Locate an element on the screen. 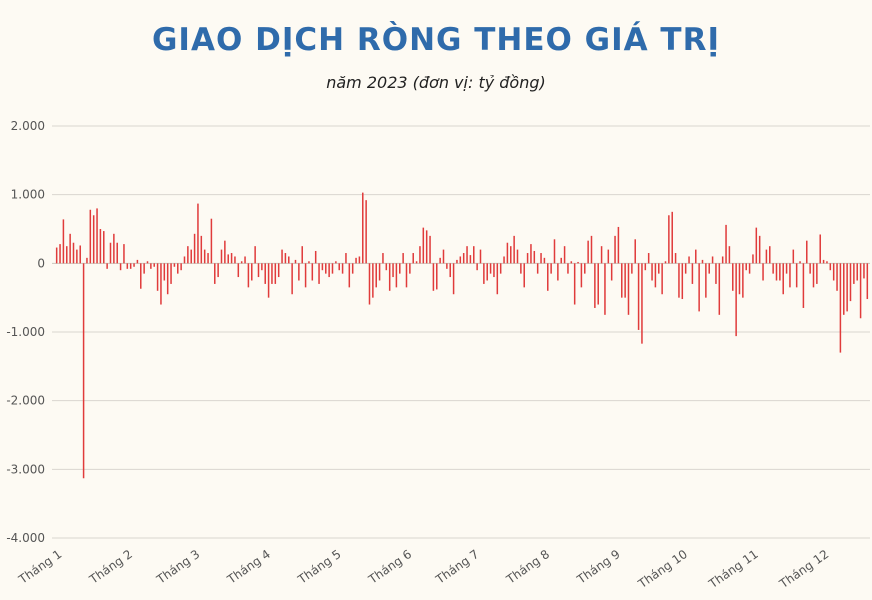 The width and height of the screenshot is (872, 600). x-tick-label: Tháng 11 is located at coordinates (732, 569).